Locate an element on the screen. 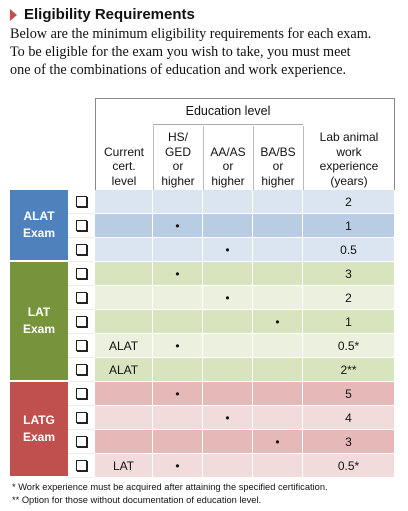 The width and height of the screenshot is (408, 511). group-header: Education level is located at coordinates (228, 111).